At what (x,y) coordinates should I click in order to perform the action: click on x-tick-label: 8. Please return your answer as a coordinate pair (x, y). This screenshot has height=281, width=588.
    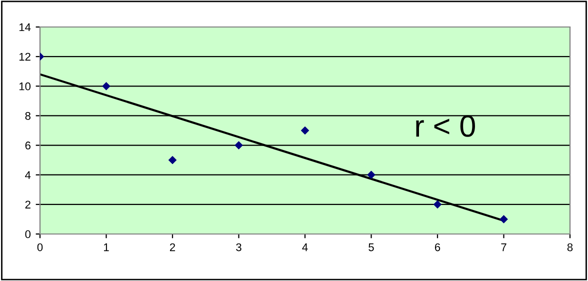
    Looking at the image, I should click on (570, 247).